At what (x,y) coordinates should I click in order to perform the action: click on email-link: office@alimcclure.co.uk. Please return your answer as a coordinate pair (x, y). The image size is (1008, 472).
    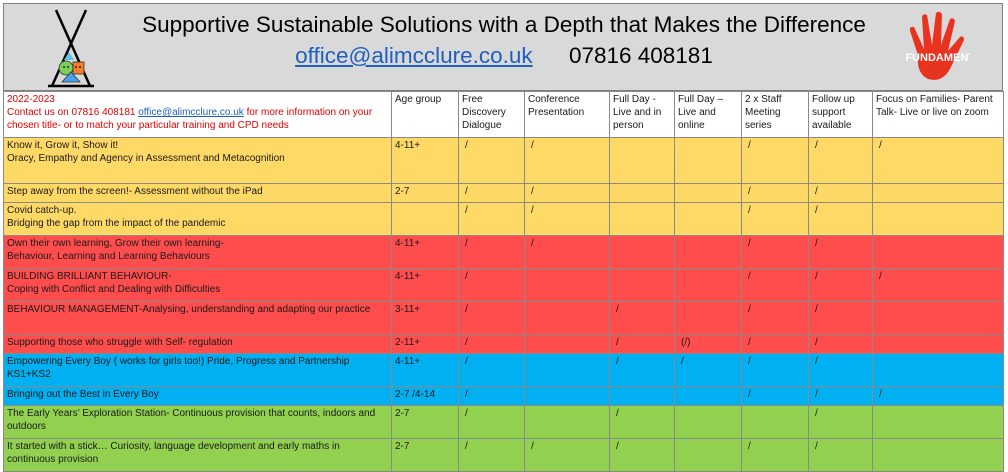
    Looking at the image, I should click on (414, 55).